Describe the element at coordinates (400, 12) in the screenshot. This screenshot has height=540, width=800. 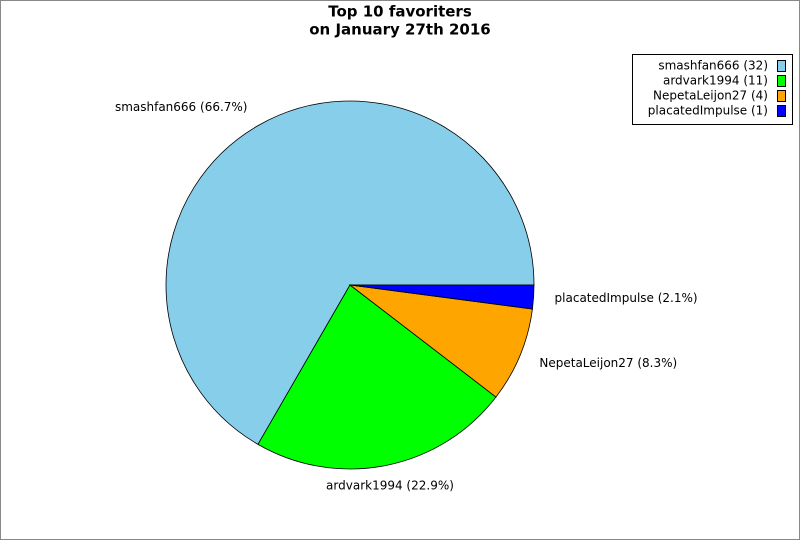
I see `chart-title: Top 10 favoriters` at that location.